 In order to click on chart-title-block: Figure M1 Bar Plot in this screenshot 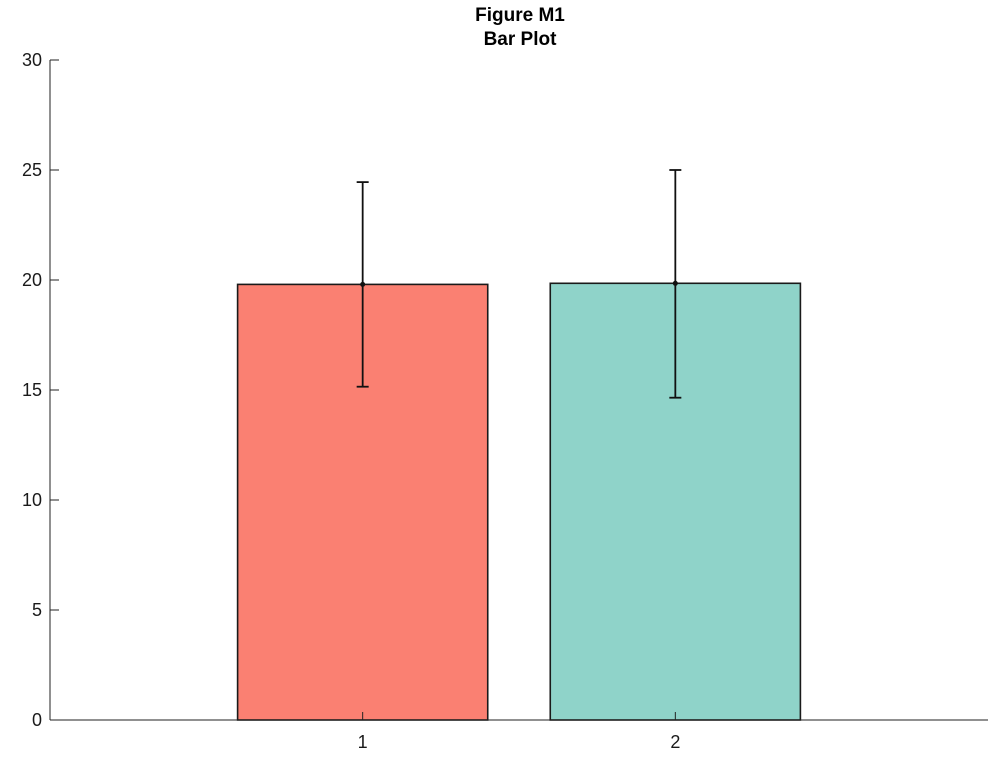, I will do `click(500, 28)`.